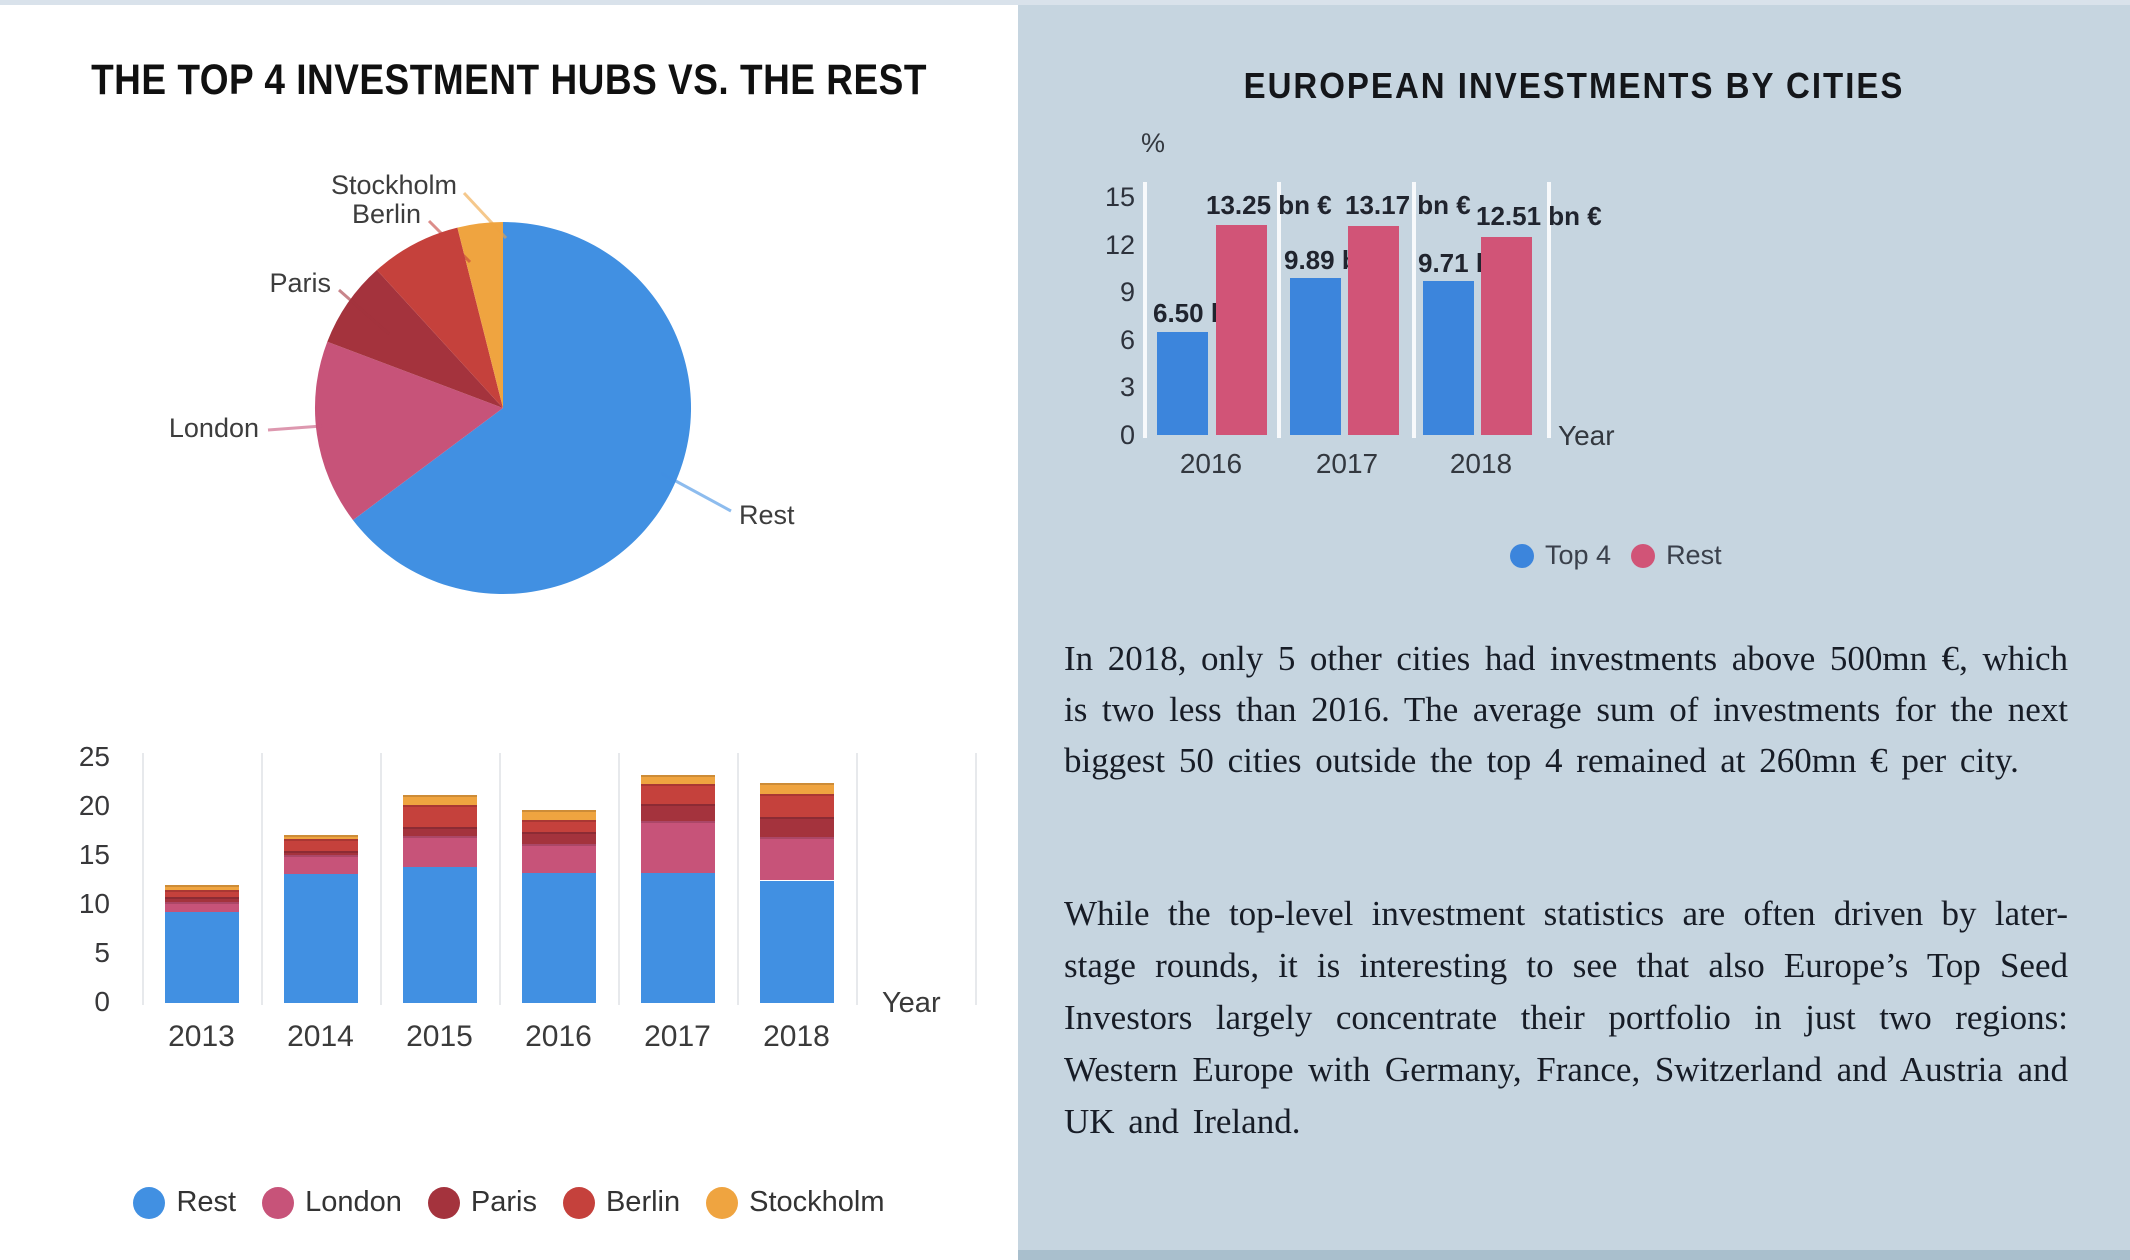 The height and width of the screenshot is (1260, 2130). I want to click on grouped-y-tick-15: 15, so click(1119, 196).